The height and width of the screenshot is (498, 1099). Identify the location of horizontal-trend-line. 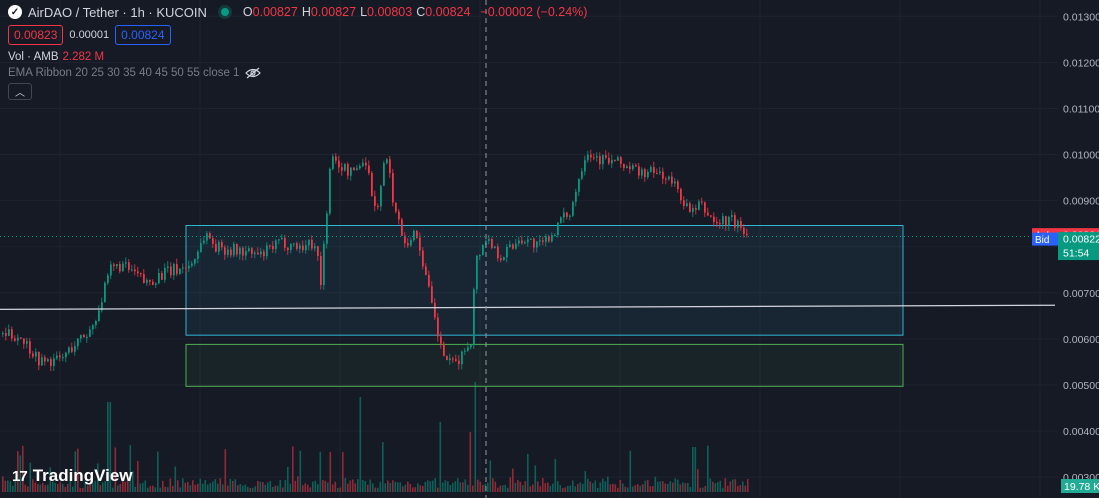
(528, 307).